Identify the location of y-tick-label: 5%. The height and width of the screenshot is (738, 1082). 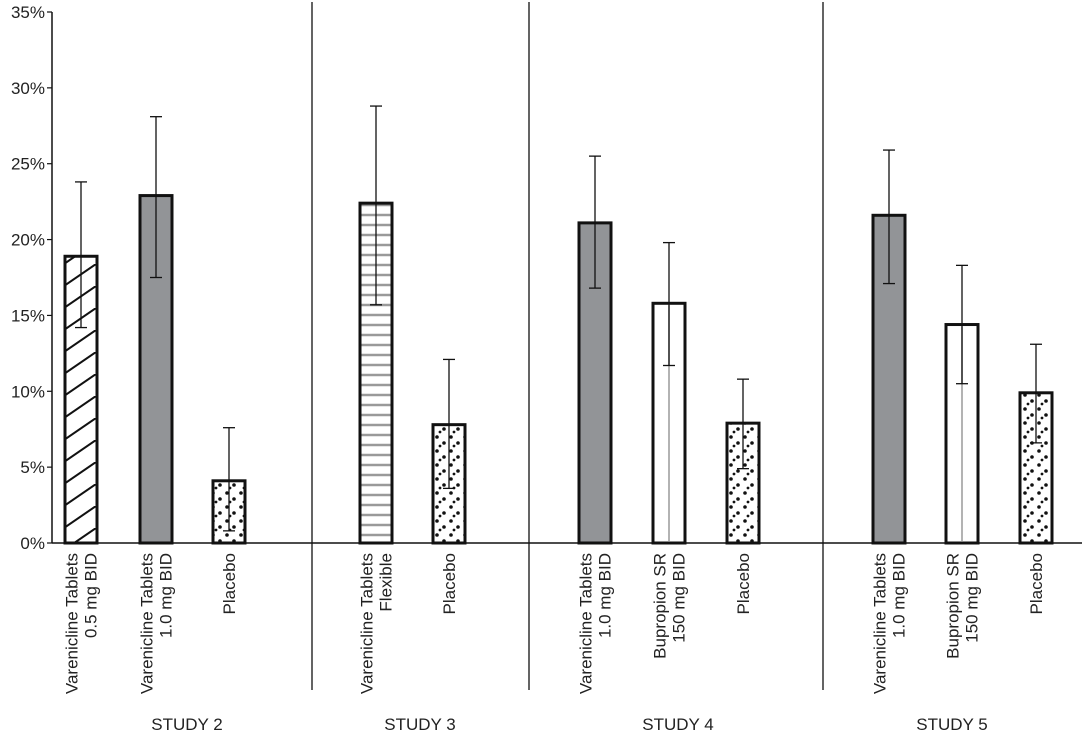
(32, 467).